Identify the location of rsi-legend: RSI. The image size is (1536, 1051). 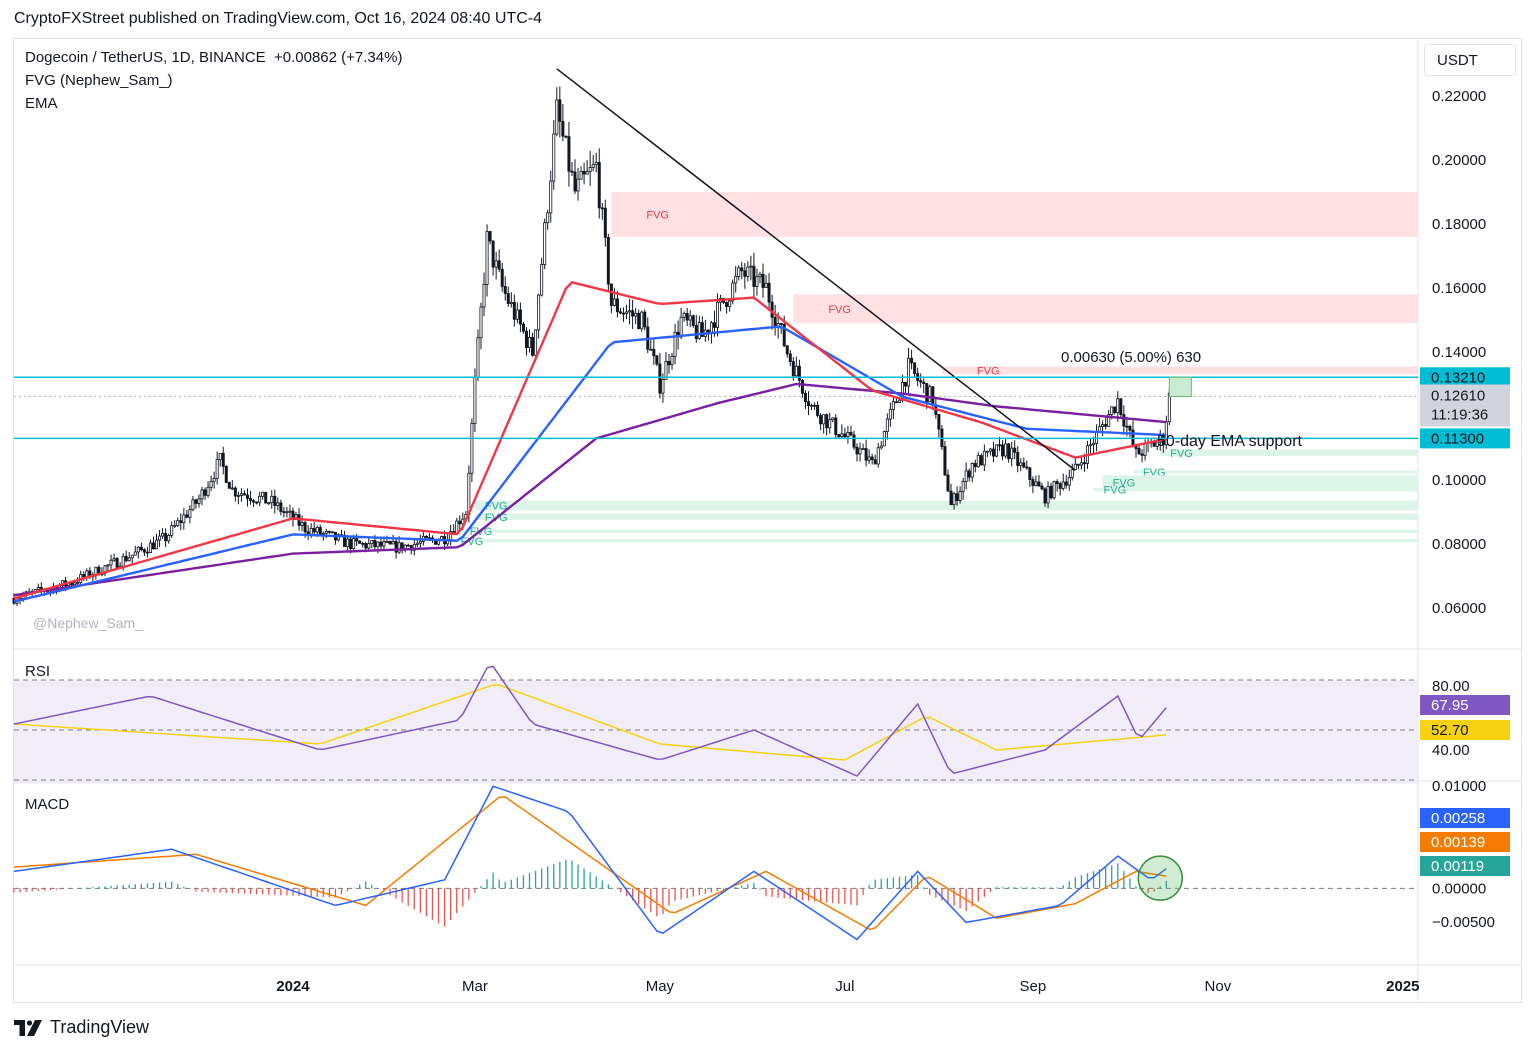
(38, 671).